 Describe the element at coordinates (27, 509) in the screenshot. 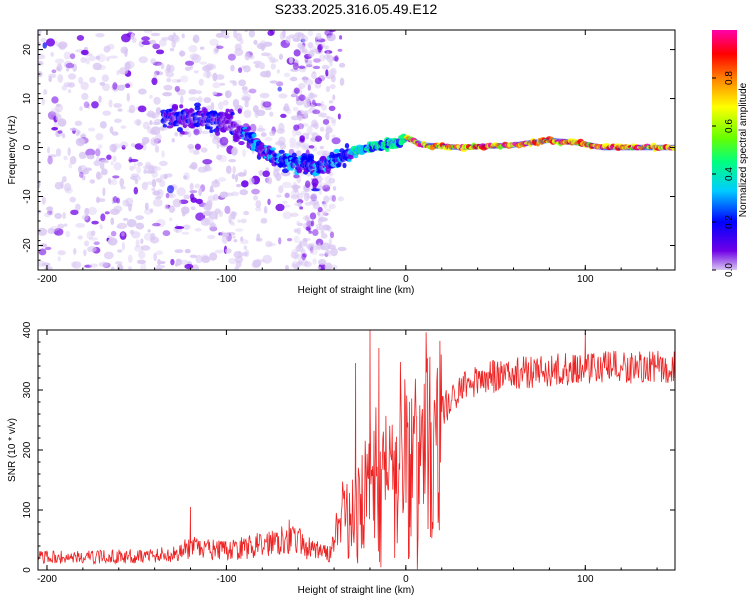

I see `snr-y-tick-label: 100` at that location.